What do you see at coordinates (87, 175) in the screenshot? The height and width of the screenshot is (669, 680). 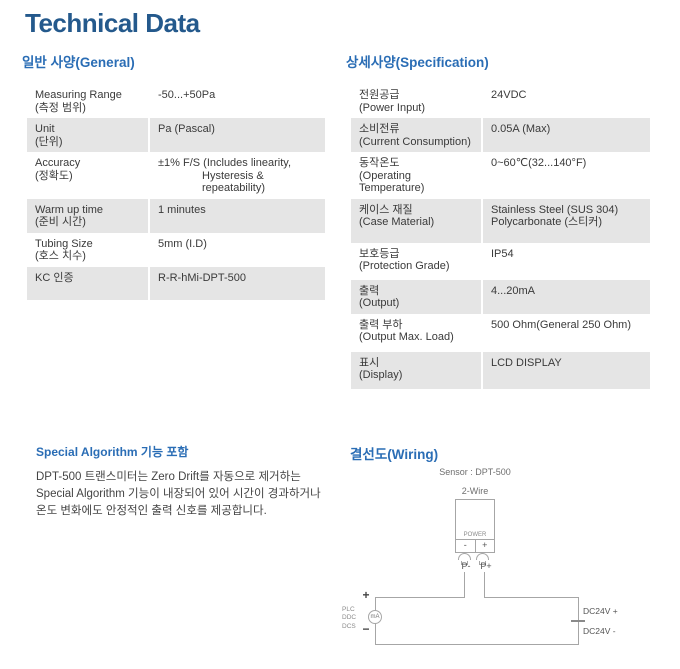 I see `row-label: Accuracy (정확도)` at bounding box center [87, 175].